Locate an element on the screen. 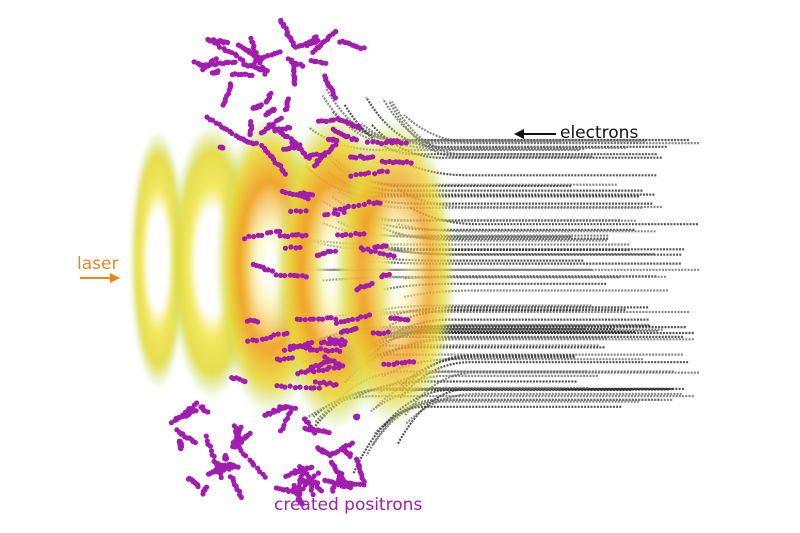  positrons-label: created positrons is located at coordinates (348, 505).